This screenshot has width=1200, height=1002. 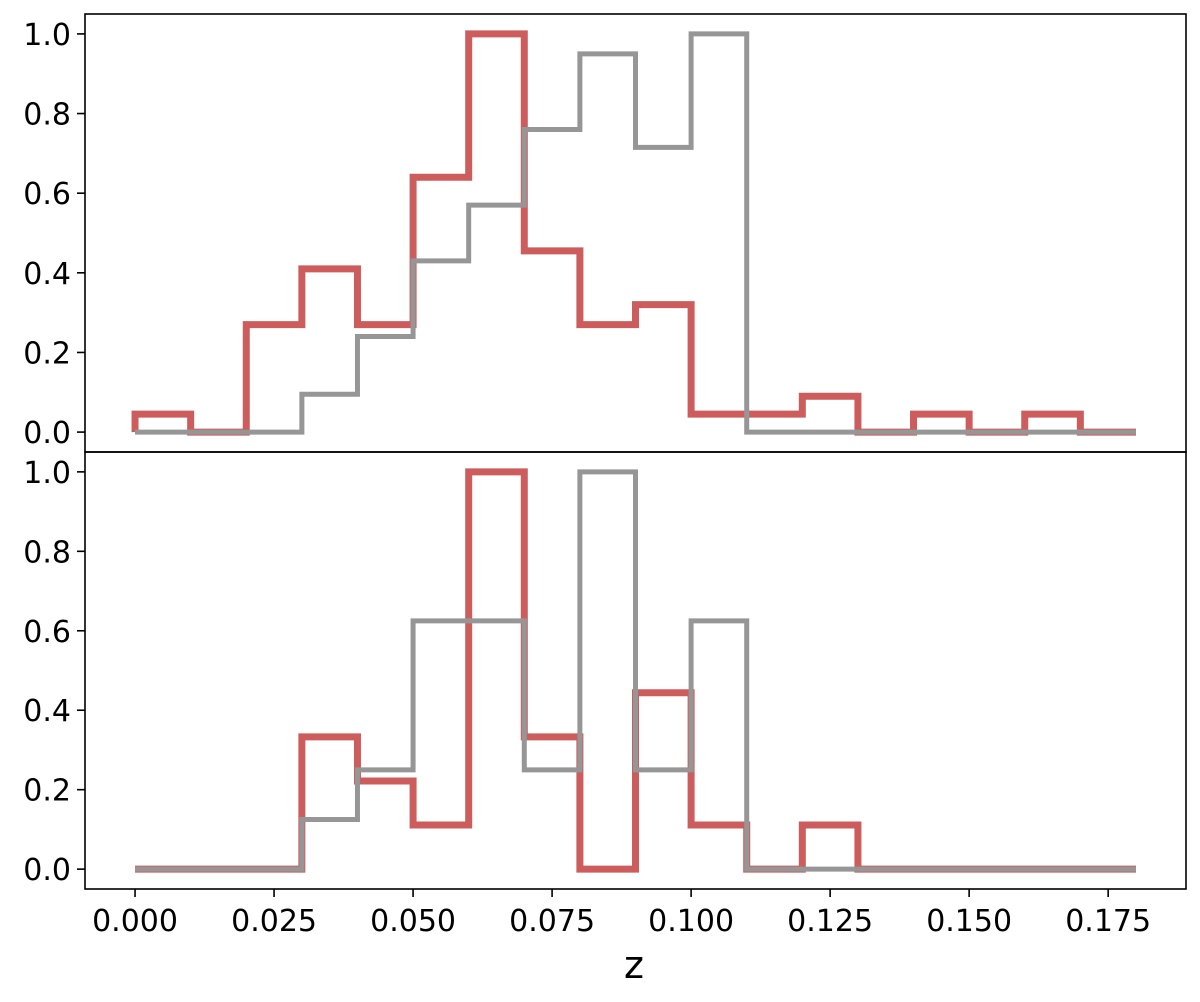 I want to click on x-tick-label: 0.150, so click(x=969, y=921).